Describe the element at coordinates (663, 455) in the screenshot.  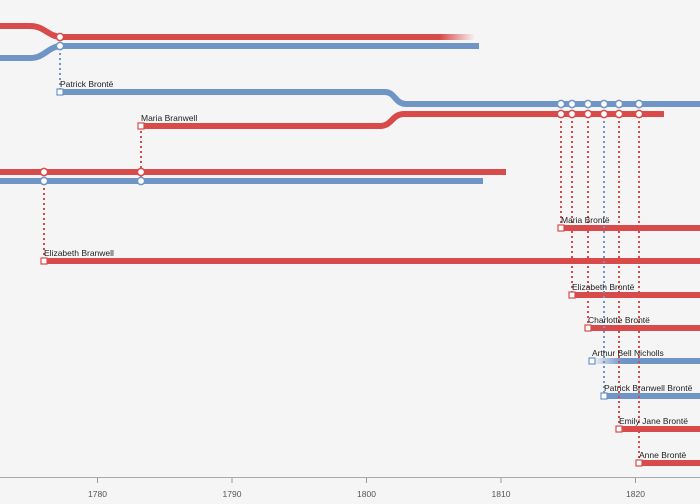
I see `person-name-label: Anne Brontë` at that location.